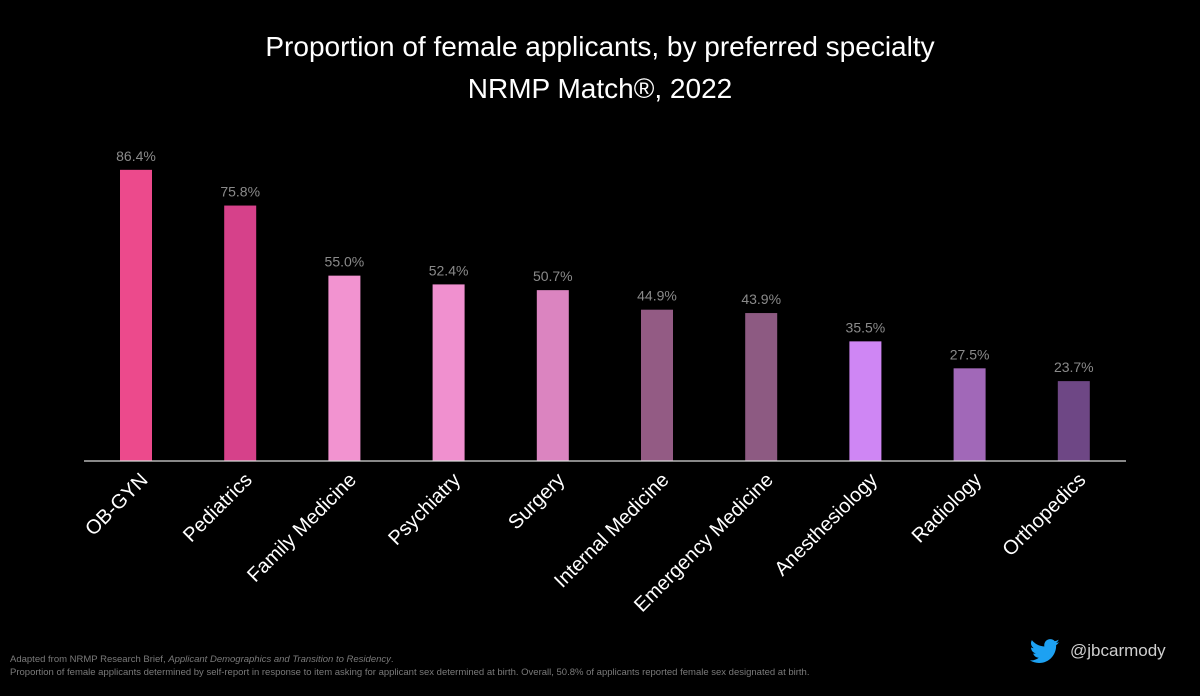  What do you see at coordinates (448, 372) in the screenshot?
I see `bar-psychiatry` at bounding box center [448, 372].